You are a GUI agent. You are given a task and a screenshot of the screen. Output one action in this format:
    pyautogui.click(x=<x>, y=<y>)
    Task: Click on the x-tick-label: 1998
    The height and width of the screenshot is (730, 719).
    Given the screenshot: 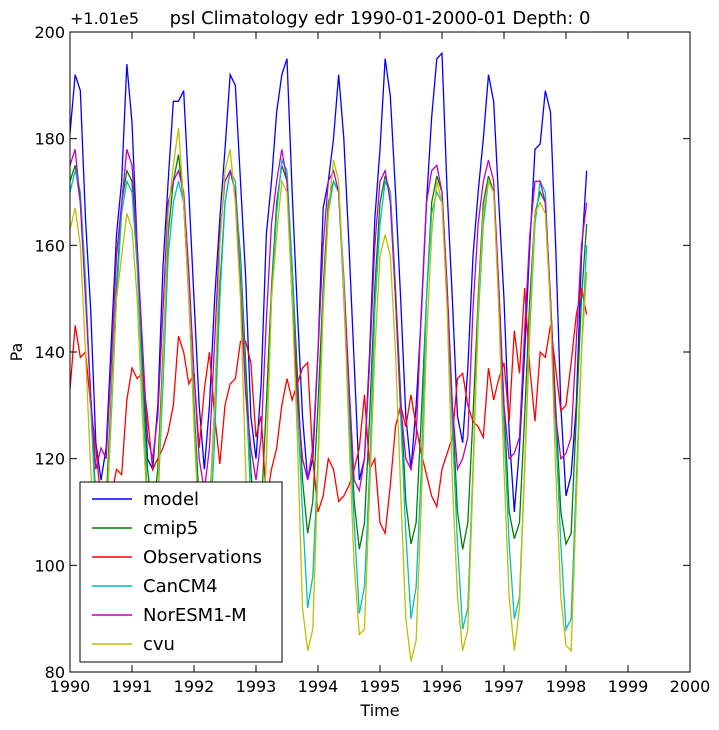 What is the action you would take?
    pyautogui.click(x=566, y=686)
    